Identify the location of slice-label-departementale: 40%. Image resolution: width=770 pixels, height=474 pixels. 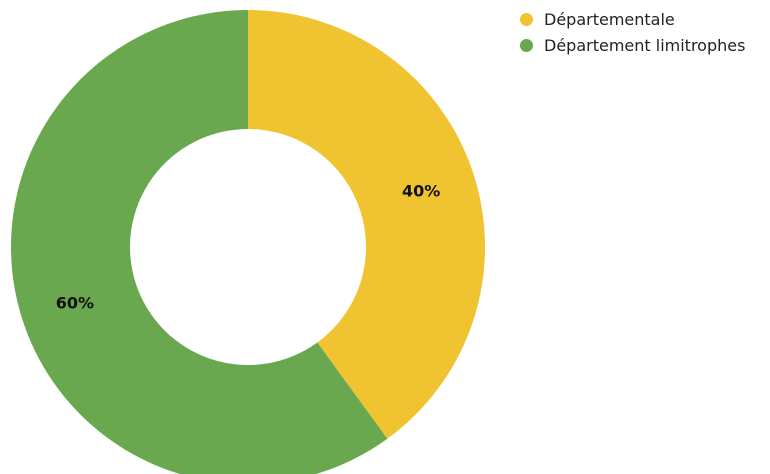
(421, 190).